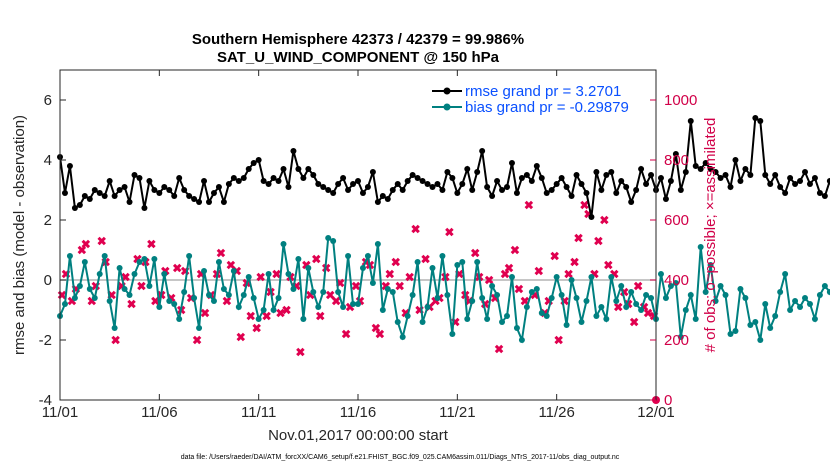 This screenshot has height=470, width=830. What do you see at coordinates (710, 235) in the screenshot?
I see `right-y-axis-label: # of obs: o=possible; ×=assimilated` at bounding box center [710, 235].